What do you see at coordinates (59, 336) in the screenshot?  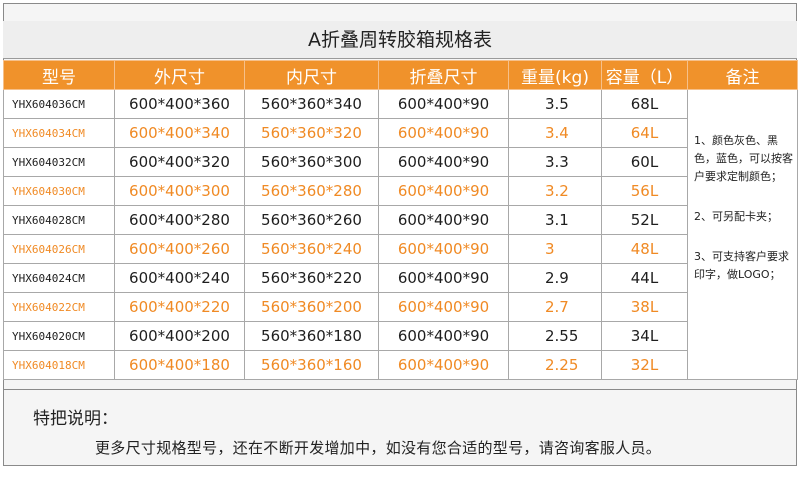 I see `cell-model: YHX604020CM` at bounding box center [59, 336].